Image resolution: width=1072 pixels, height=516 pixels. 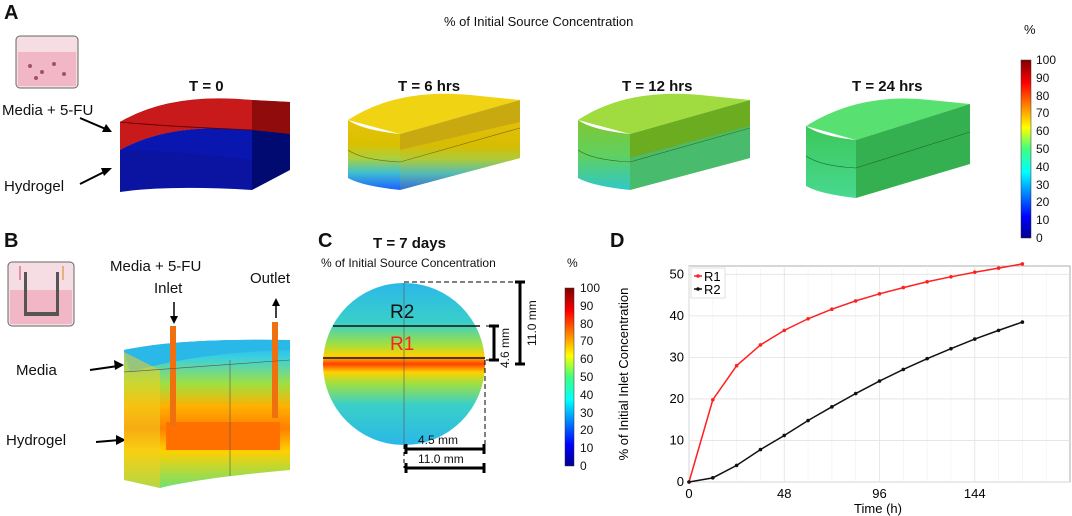 I want to click on device-block, so click(x=207, y=405).